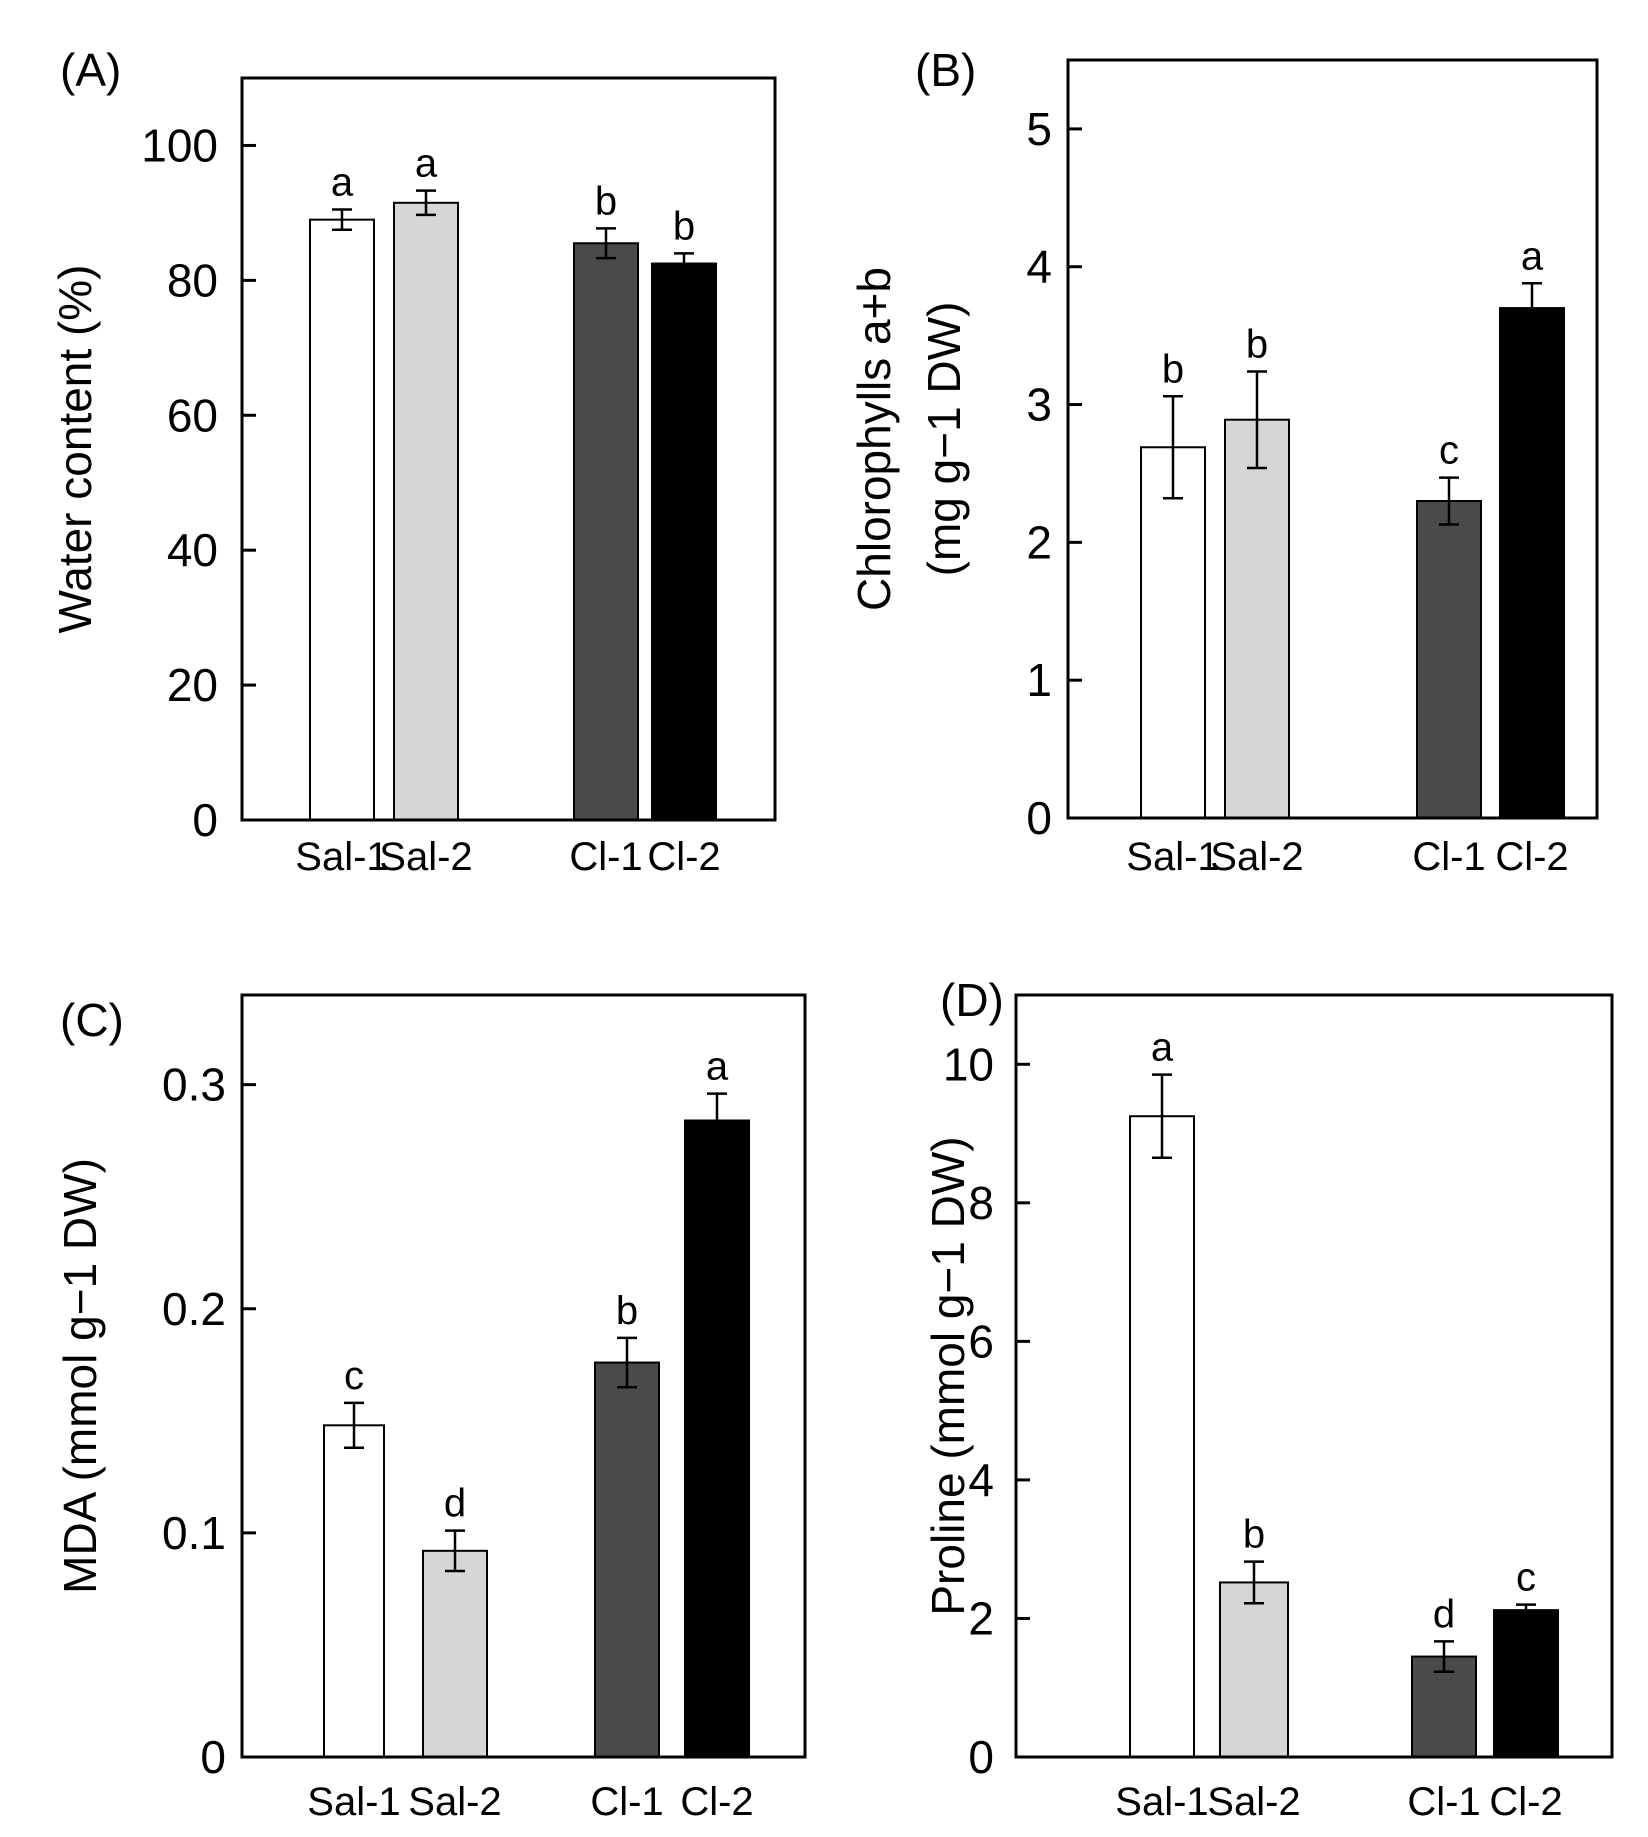  I want to click on y-tick-label: 1, so click(1039, 680).